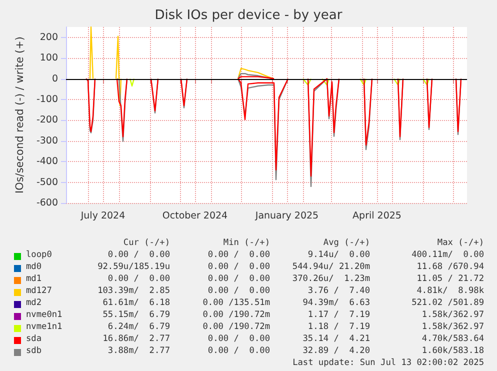 Image resolution: width=497 pixels, height=371 pixels. Describe the element at coordinates (139, 351) in the screenshot. I see `text: 3.88m/ 2.77` at that location.